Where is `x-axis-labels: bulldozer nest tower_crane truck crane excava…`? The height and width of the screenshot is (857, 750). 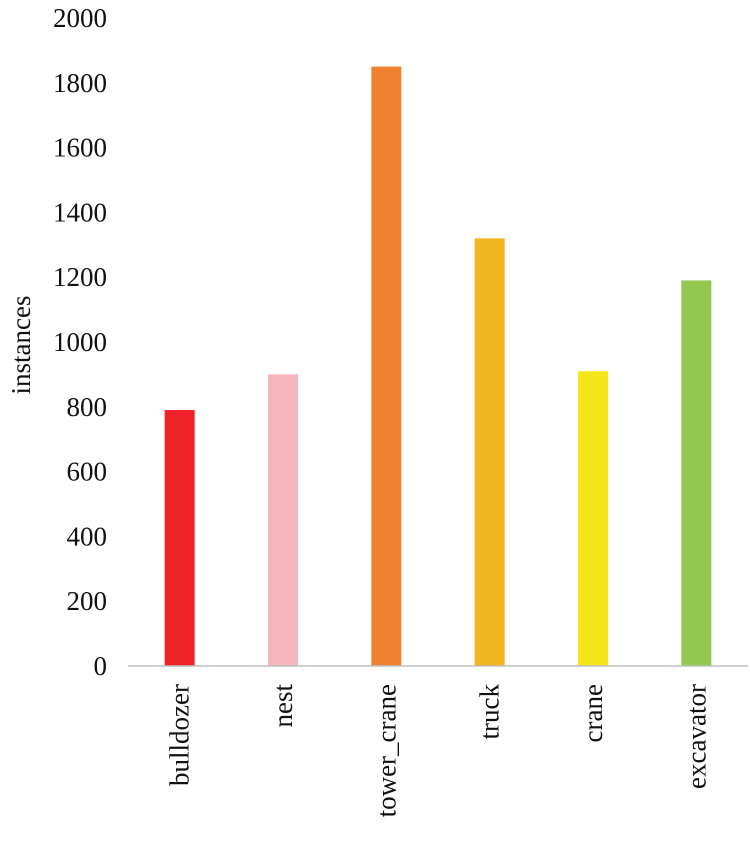 x-axis-labels: bulldozer nest tower_crane truck crane excava… is located at coordinates (438, 751).